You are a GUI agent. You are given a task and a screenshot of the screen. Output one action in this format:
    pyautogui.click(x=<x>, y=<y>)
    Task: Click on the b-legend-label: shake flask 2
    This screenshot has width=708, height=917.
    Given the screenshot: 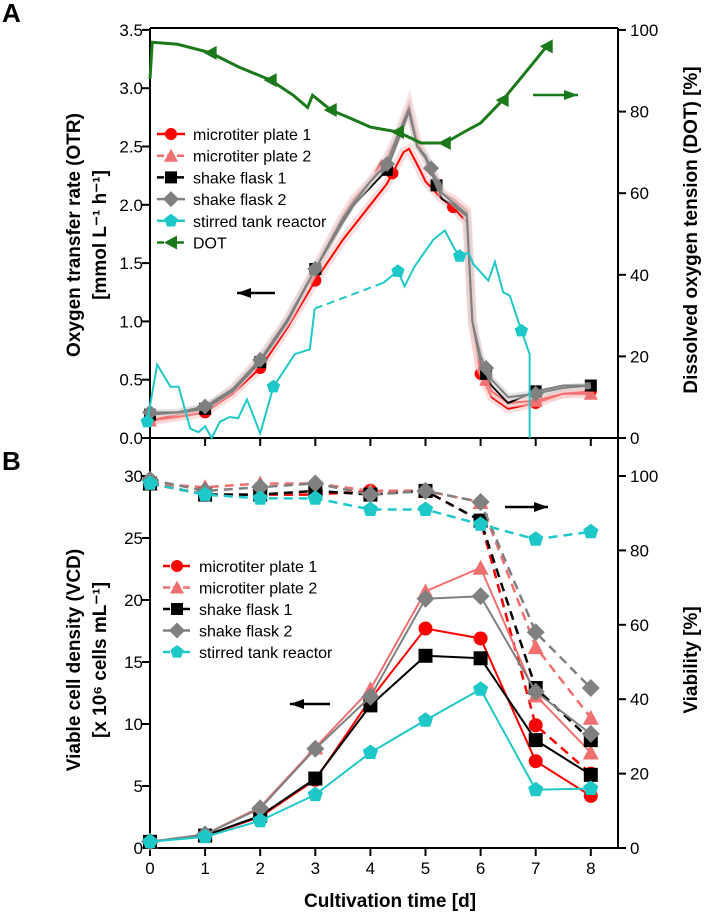 What is the action you would take?
    pyautogui.click(x=245, y=632)
    